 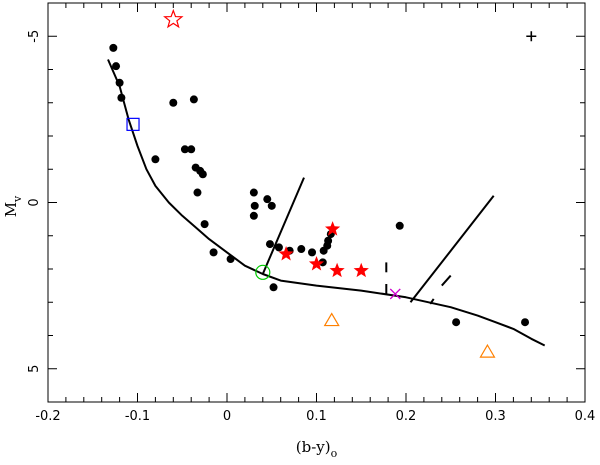 What do you see at coordinates (34, 369) in the screenshot?
I see `y-tick-label: 5` at bounding box center [34, 369].